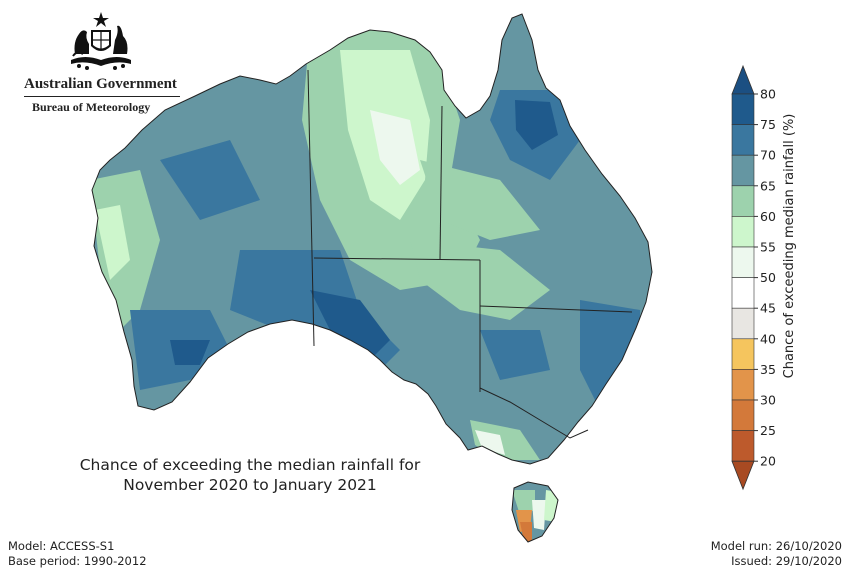 This screenshot has width=850, height=569. Describe the element at coordinates (250, 485) in the screenshot. I see `map-title-line-2: November 2020 to January 2021` at that location.